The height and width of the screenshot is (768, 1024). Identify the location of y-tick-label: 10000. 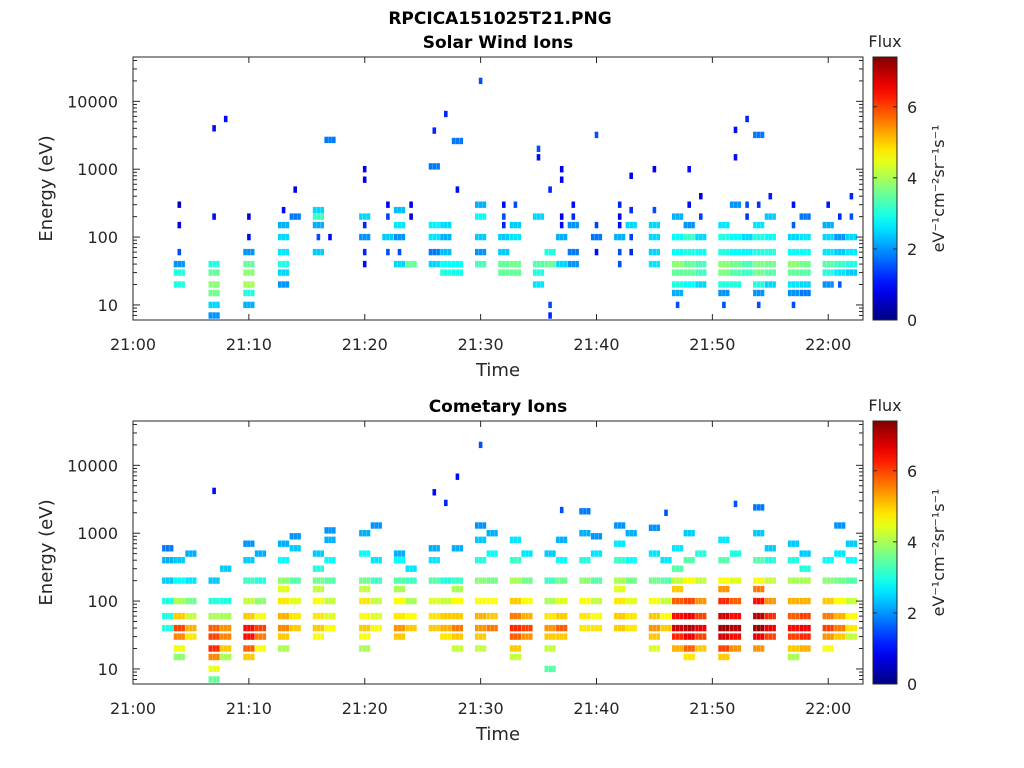
(92, 465).